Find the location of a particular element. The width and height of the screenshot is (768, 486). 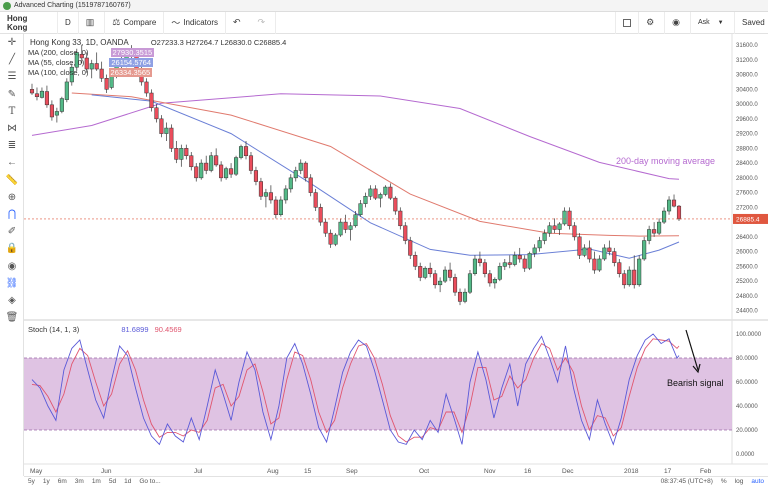

settings-button: ⚙ is located at coordinates (651, 22).